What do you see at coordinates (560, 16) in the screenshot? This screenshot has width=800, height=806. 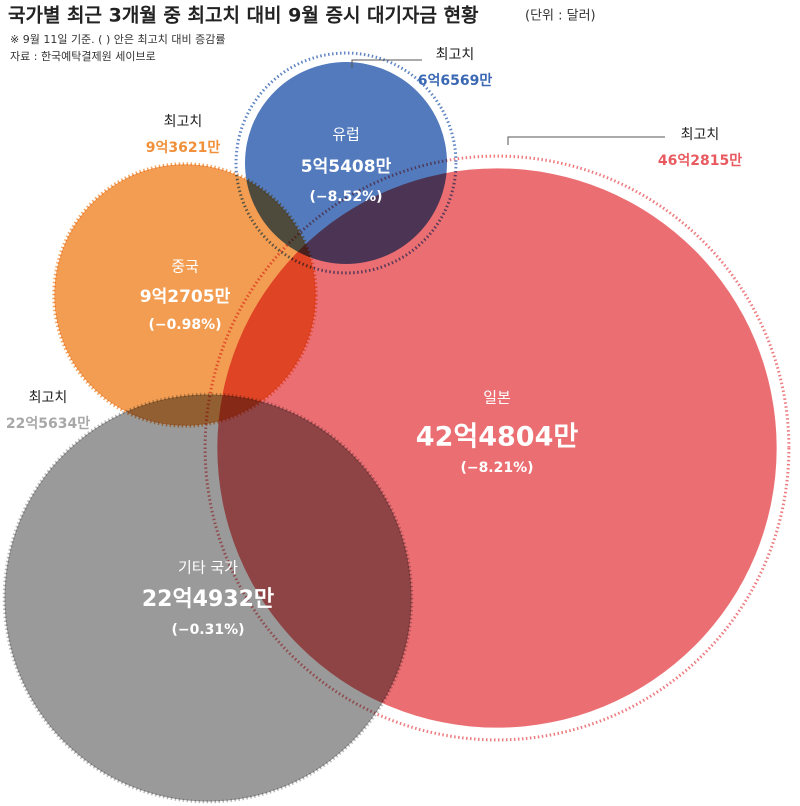 I see `unit: (단위 : 달러)` at bounding box center [560, 16].